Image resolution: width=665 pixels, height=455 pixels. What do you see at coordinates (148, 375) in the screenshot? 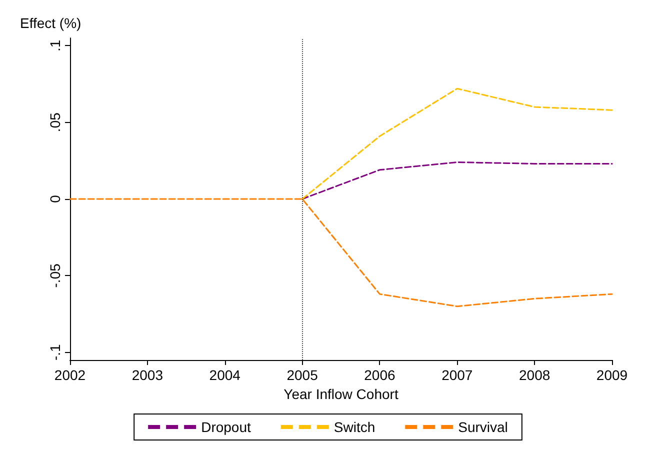
I see `x-tick-label: 2003` at bounding box center [148, 375].